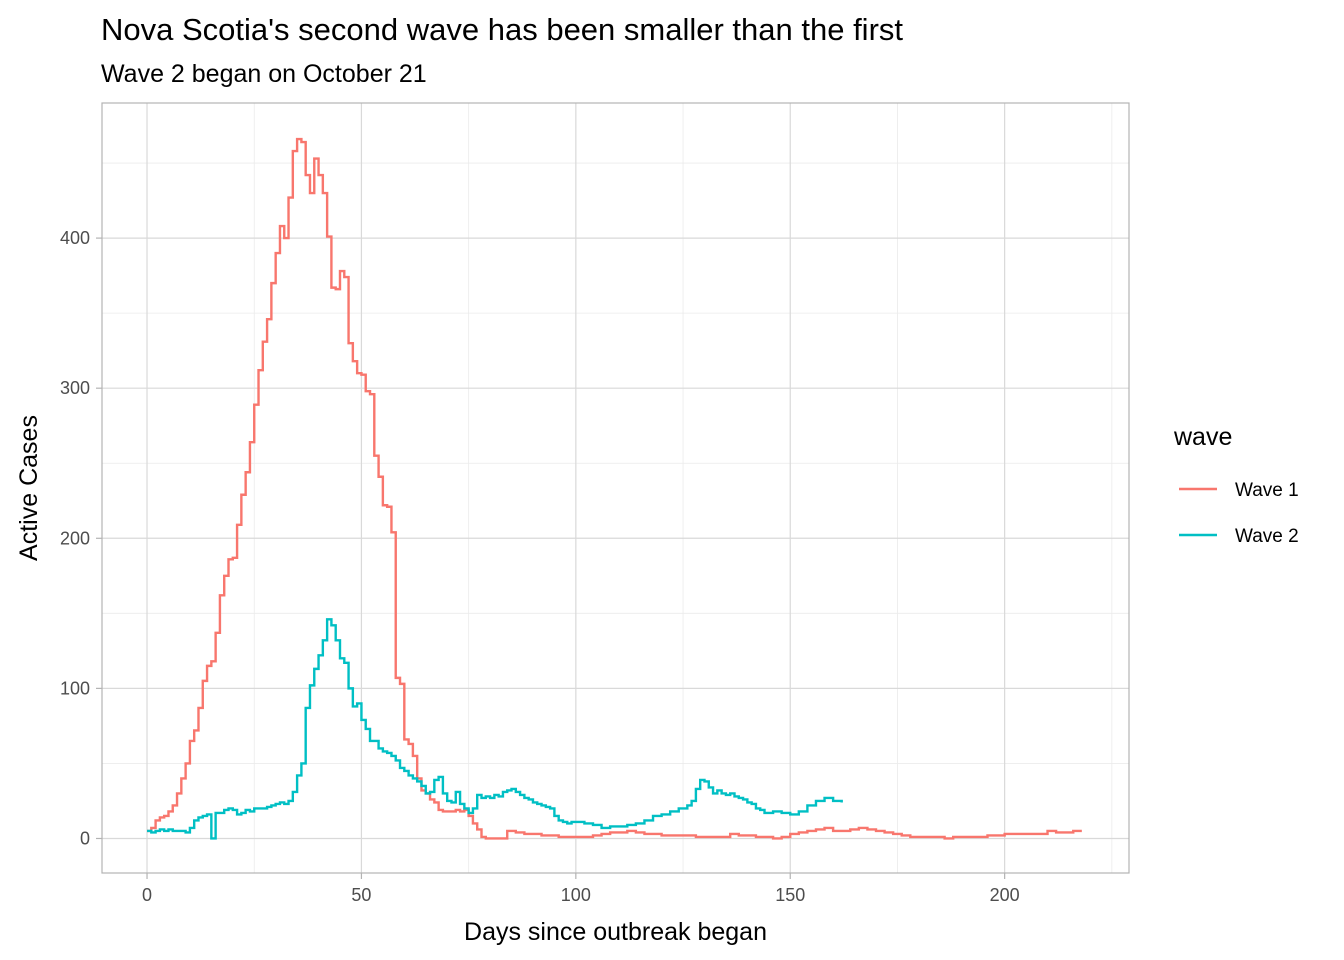 This screenshot has height=960, width=1344. I want to click on y-tick-label: 0, so click(85, 838).